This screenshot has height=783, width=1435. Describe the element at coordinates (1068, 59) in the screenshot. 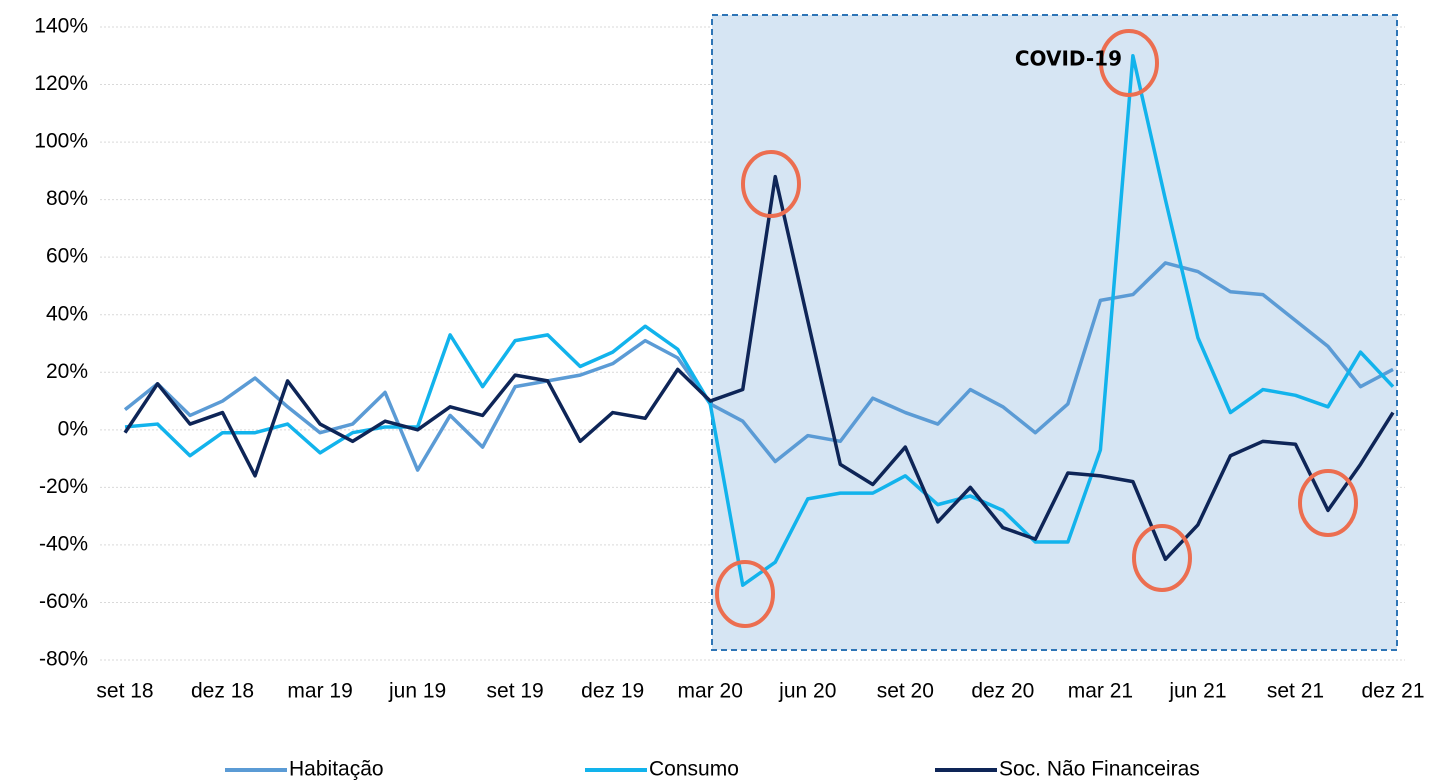

I see `annotation: COVID-19` at that location.